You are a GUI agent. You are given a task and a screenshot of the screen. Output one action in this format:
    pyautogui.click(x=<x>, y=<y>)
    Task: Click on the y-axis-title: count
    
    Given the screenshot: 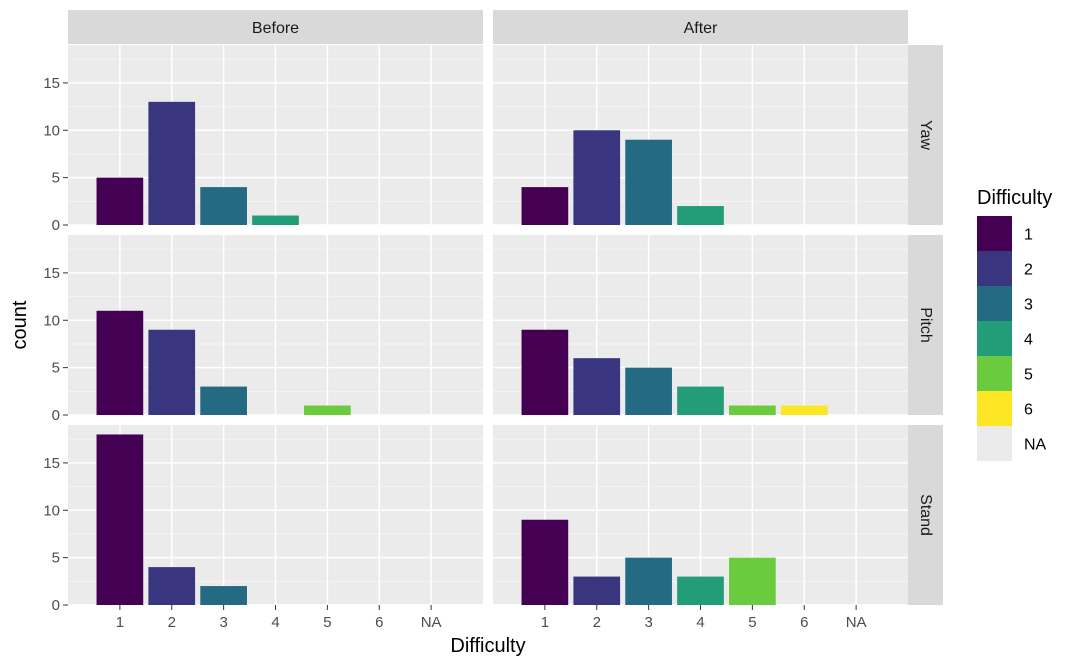 What is the action you would take?
    pyautogui.click(x=20, y=324)
    